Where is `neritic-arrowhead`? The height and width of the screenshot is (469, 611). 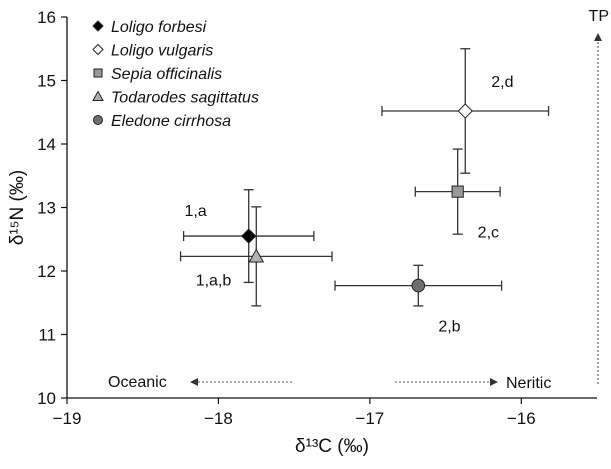
neritic-arrowhead is located at coordinates (494, 382).